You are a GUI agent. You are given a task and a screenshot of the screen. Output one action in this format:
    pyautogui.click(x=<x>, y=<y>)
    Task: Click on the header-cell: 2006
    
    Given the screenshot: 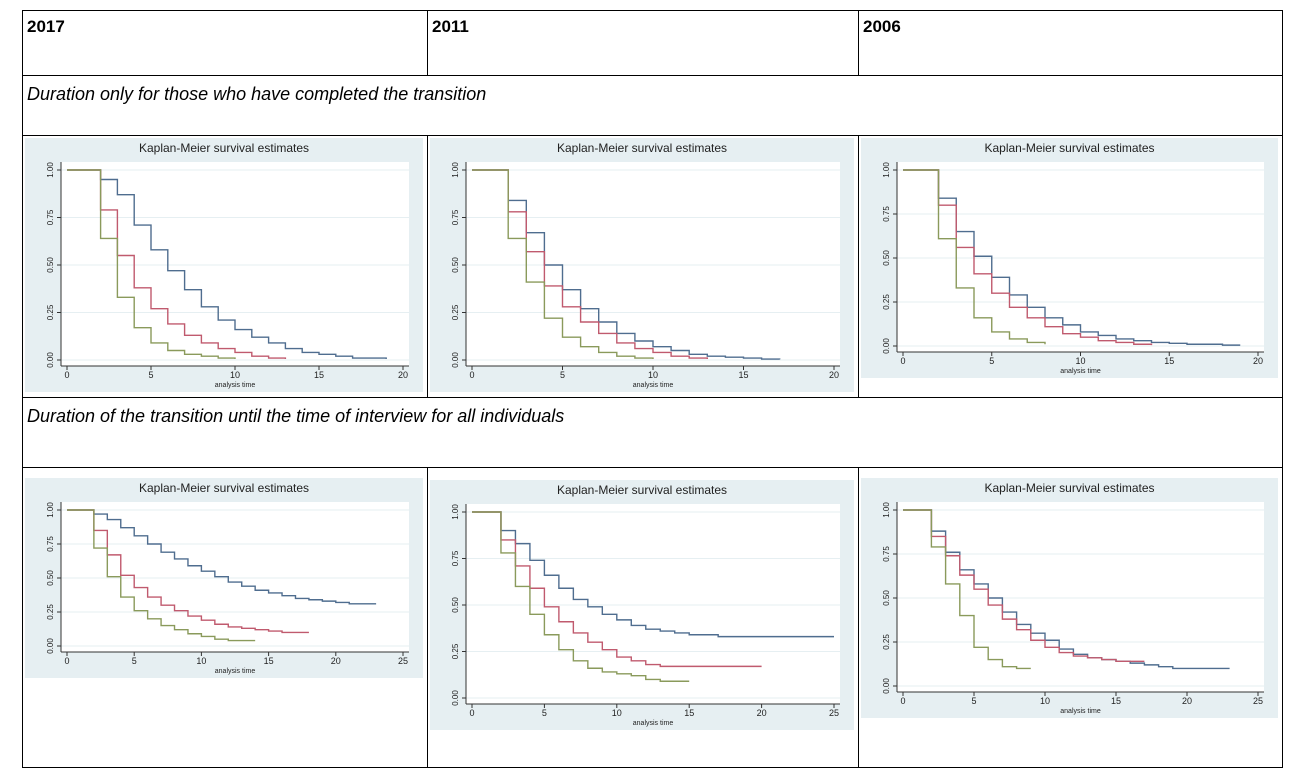 What is the action you would take?
    pyautogui.click(x=1070, y=43)
    